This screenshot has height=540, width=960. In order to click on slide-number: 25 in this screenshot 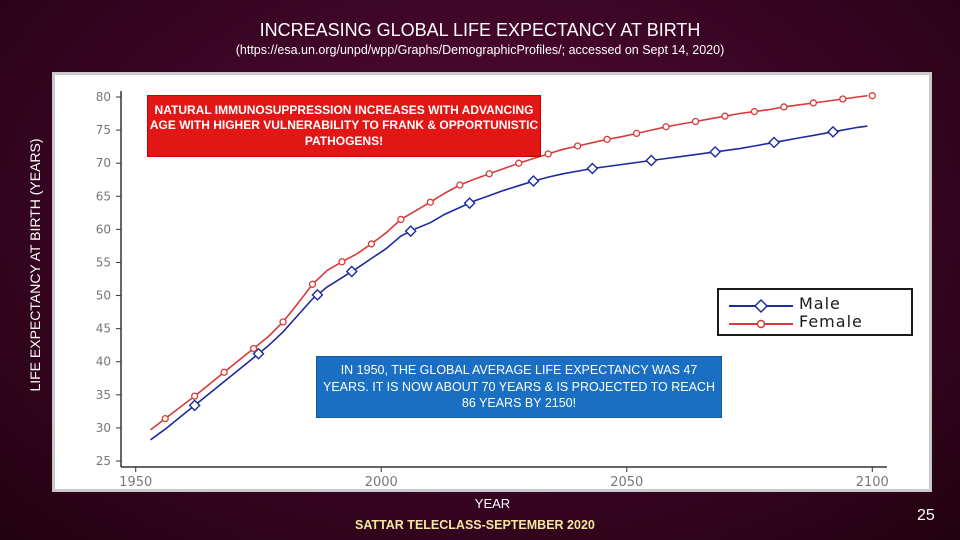, I will do `click(926, 515)`.